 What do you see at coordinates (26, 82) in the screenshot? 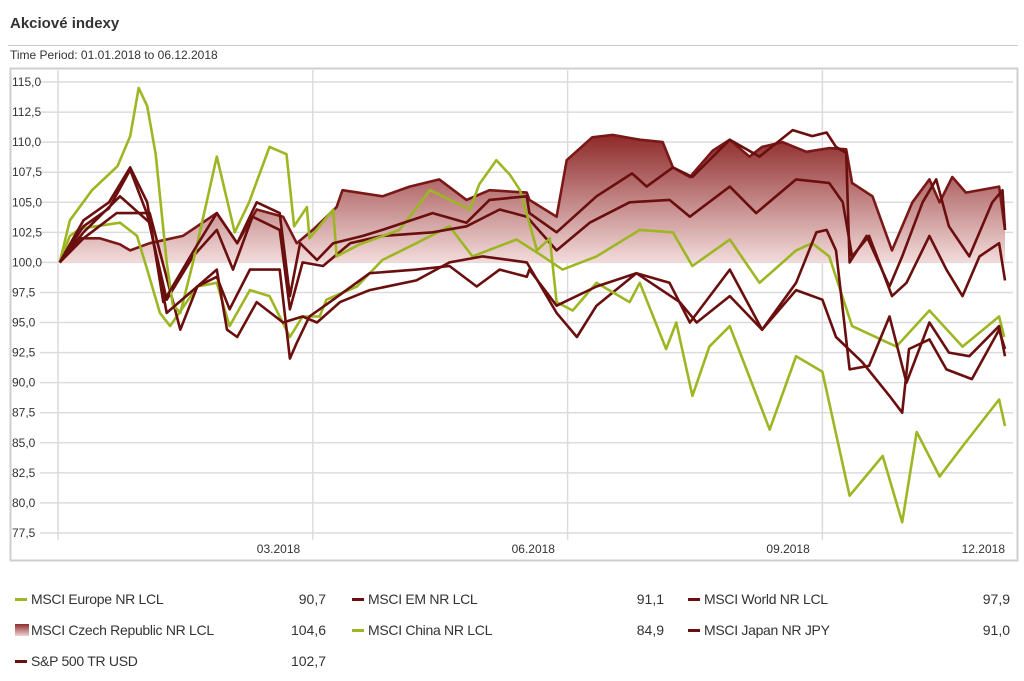
I see `y-tick-label: 115,0` at bounding box center [26, 82].